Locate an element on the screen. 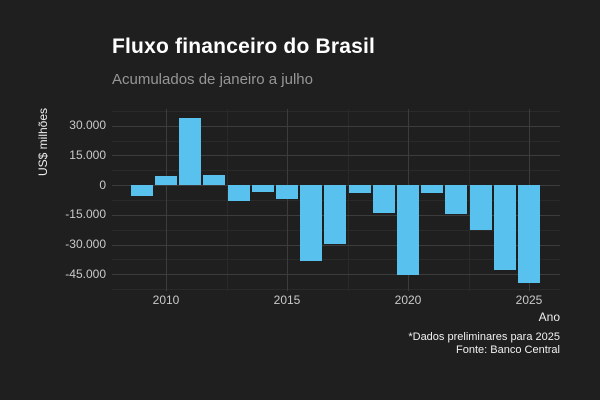 The width and height of the screenshot is (600, 400). bar-2015 is located at coordinates (287, 192).